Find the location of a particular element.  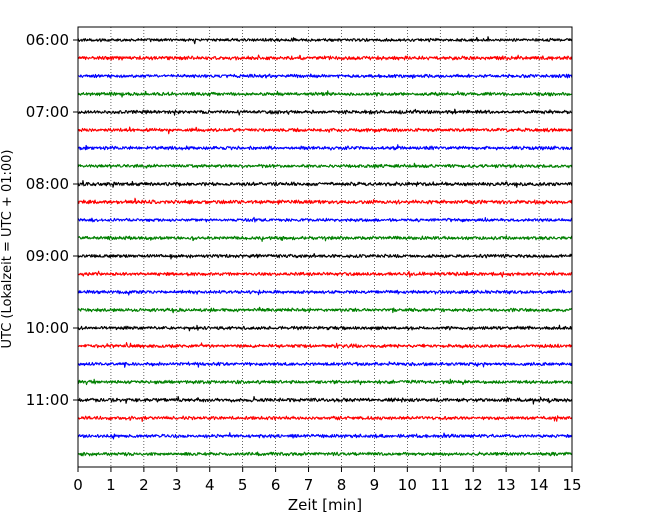

y-tick-label-11:00: 11:00 is located at coordinates (47, 400).